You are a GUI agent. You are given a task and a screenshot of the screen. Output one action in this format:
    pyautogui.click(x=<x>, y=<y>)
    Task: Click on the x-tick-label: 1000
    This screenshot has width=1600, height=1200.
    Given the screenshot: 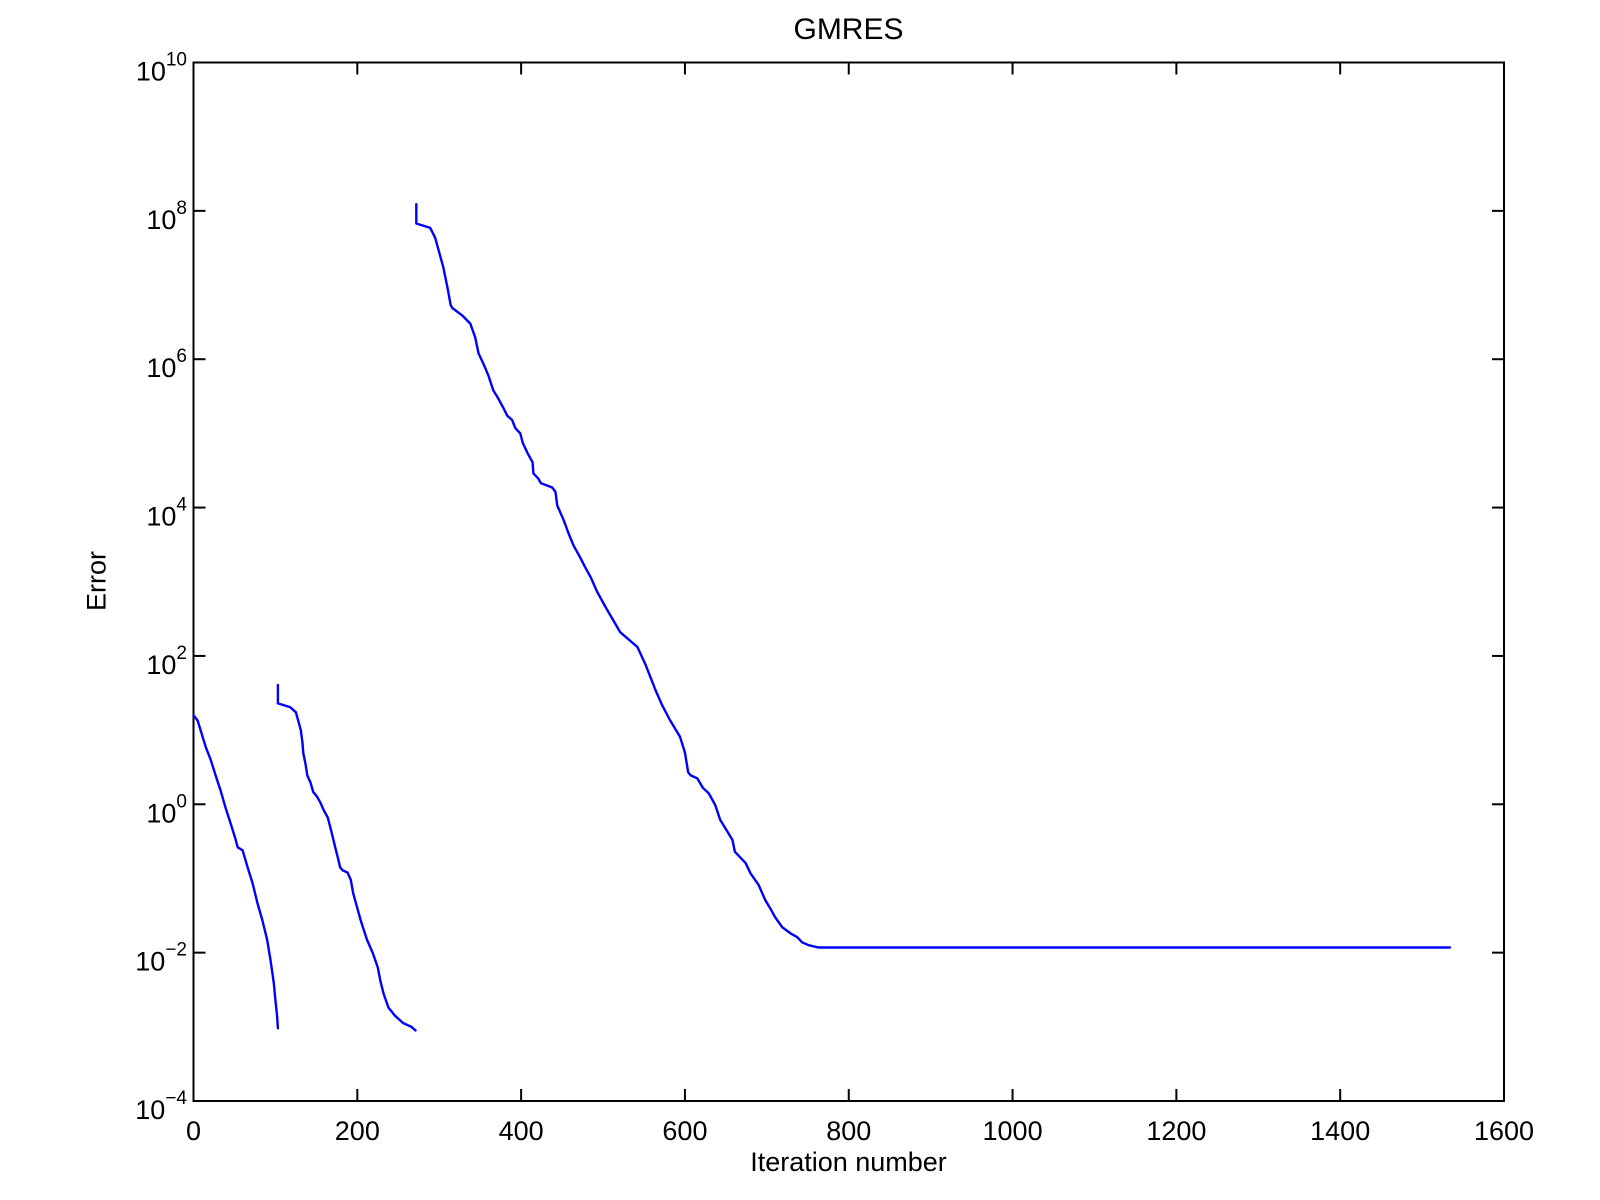 What is the action you would take?
    pyautogui.click(x=1013, y=1131)
    